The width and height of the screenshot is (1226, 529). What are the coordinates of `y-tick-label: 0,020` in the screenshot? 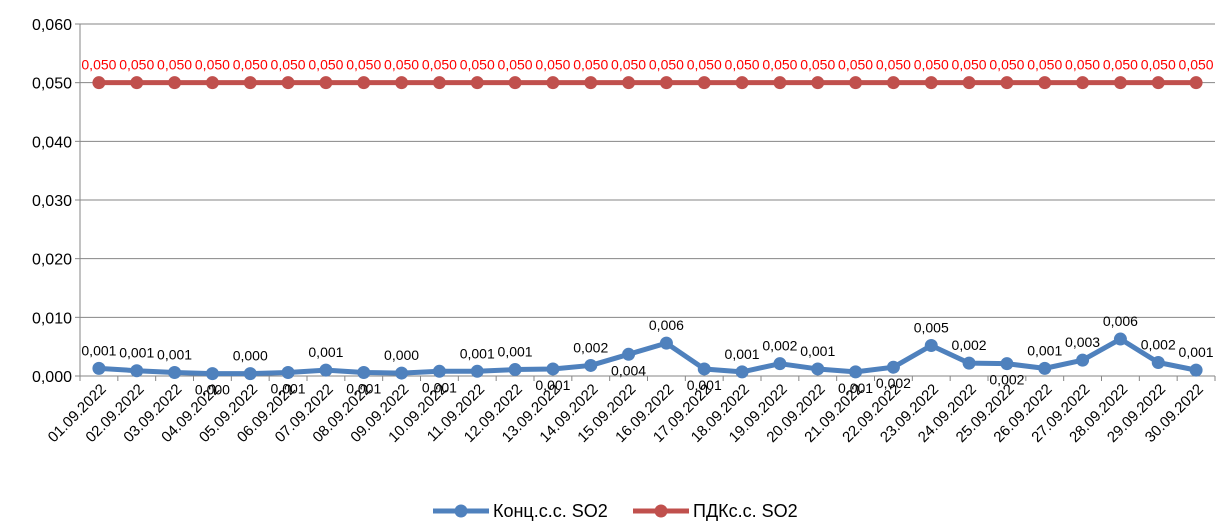 It's located at (52, 260).